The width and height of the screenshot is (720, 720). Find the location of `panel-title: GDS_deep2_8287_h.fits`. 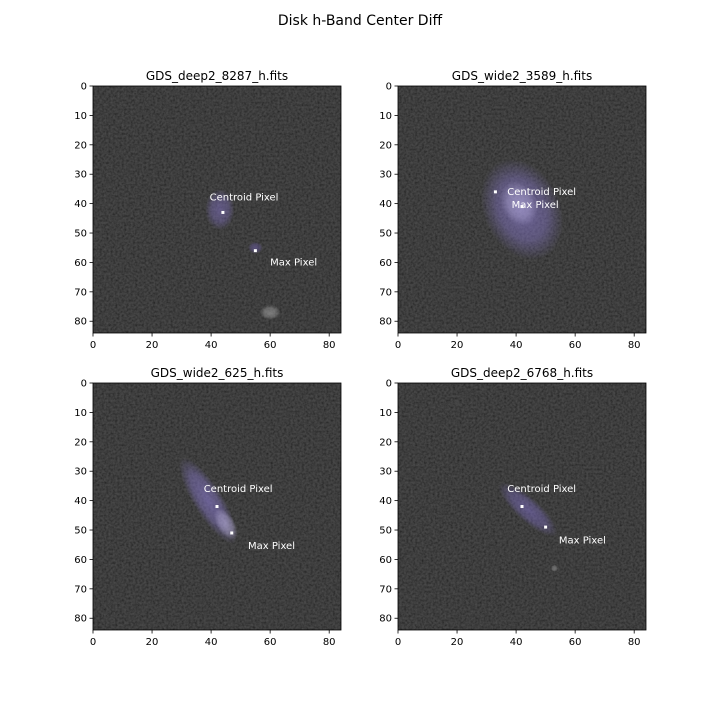

panel-title: GDS_deep2_8287_h.fits is located at coordinates (217, 76).